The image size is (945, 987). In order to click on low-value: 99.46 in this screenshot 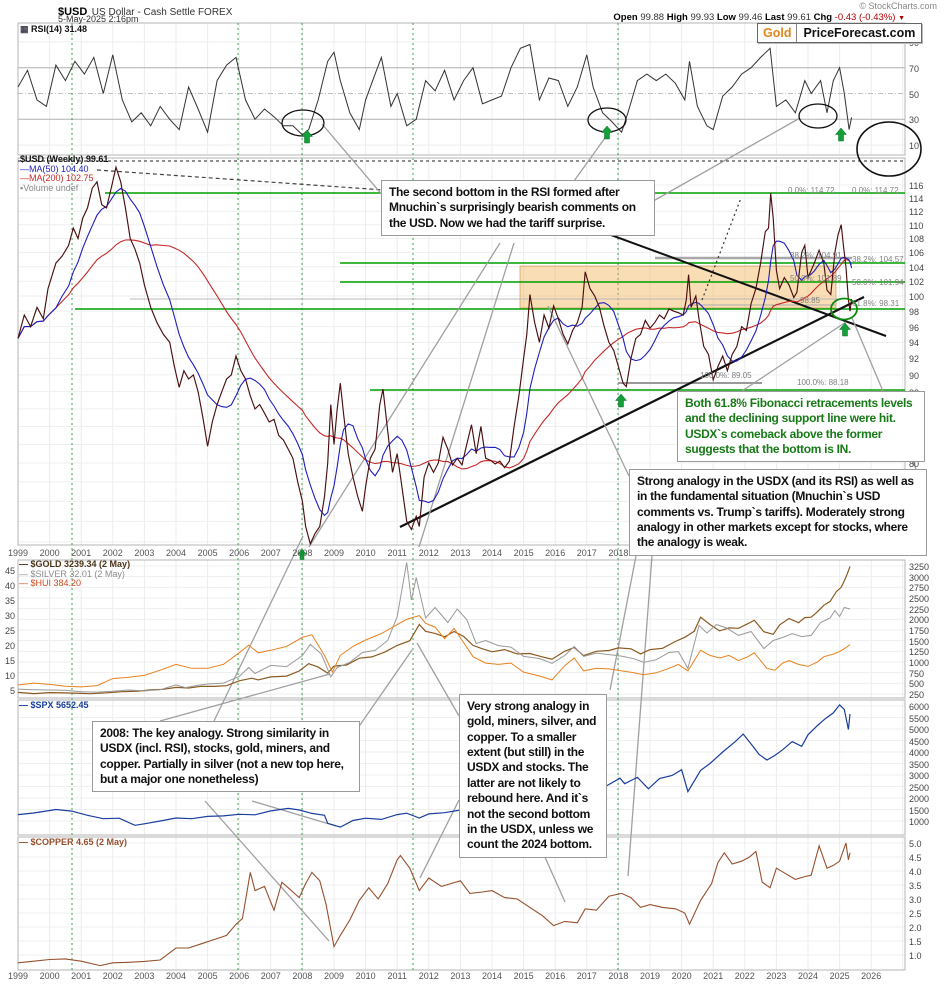, I will do `click(750, 17)`.